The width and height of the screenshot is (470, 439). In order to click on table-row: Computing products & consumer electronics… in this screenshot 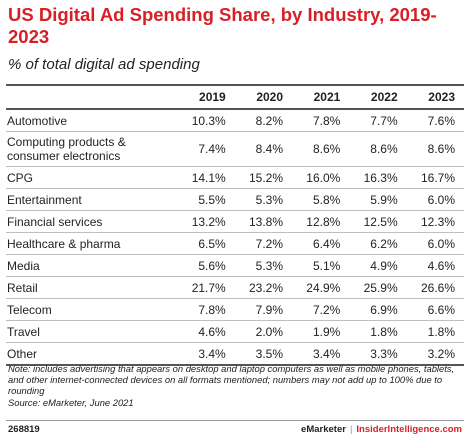, I will do `click(235, 149)`.